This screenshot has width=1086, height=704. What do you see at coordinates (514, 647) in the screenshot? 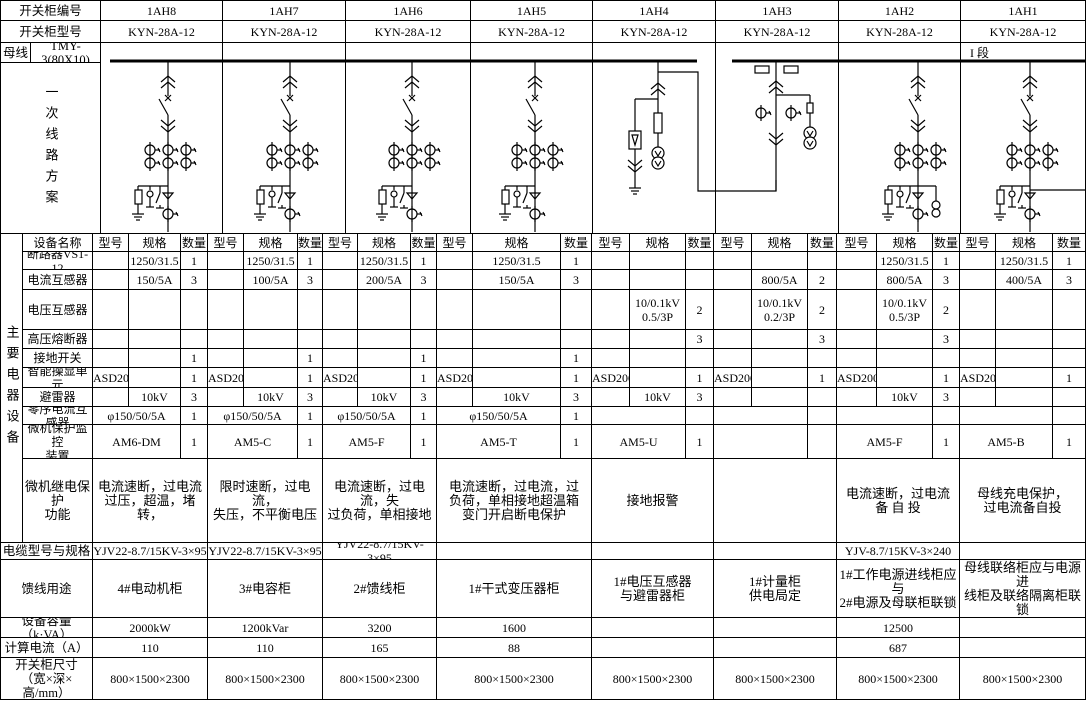
I see `calculated-current: 88` at bounding box center [514, 647].